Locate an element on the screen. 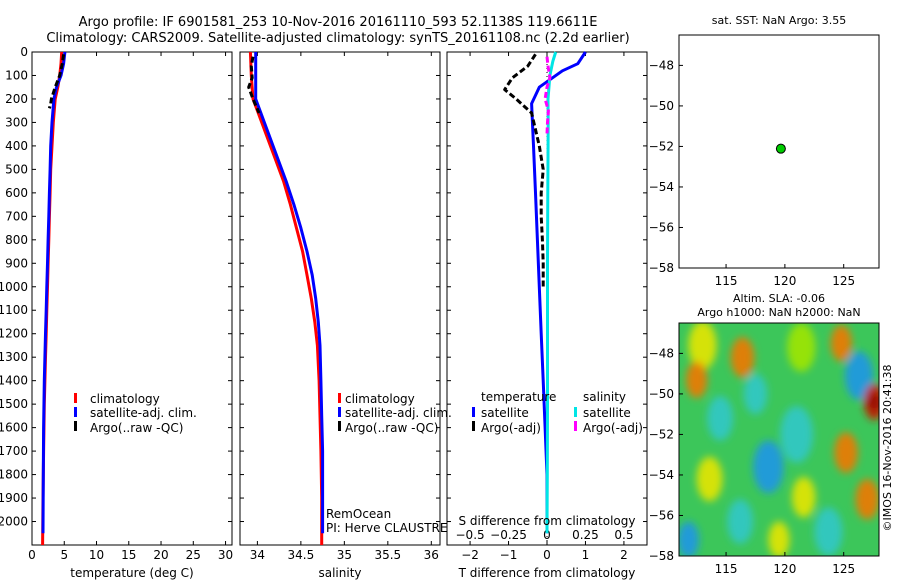 This screenshot has height=580, width=900. legend-swatch-t-argo is located at coordinates (473, 426).